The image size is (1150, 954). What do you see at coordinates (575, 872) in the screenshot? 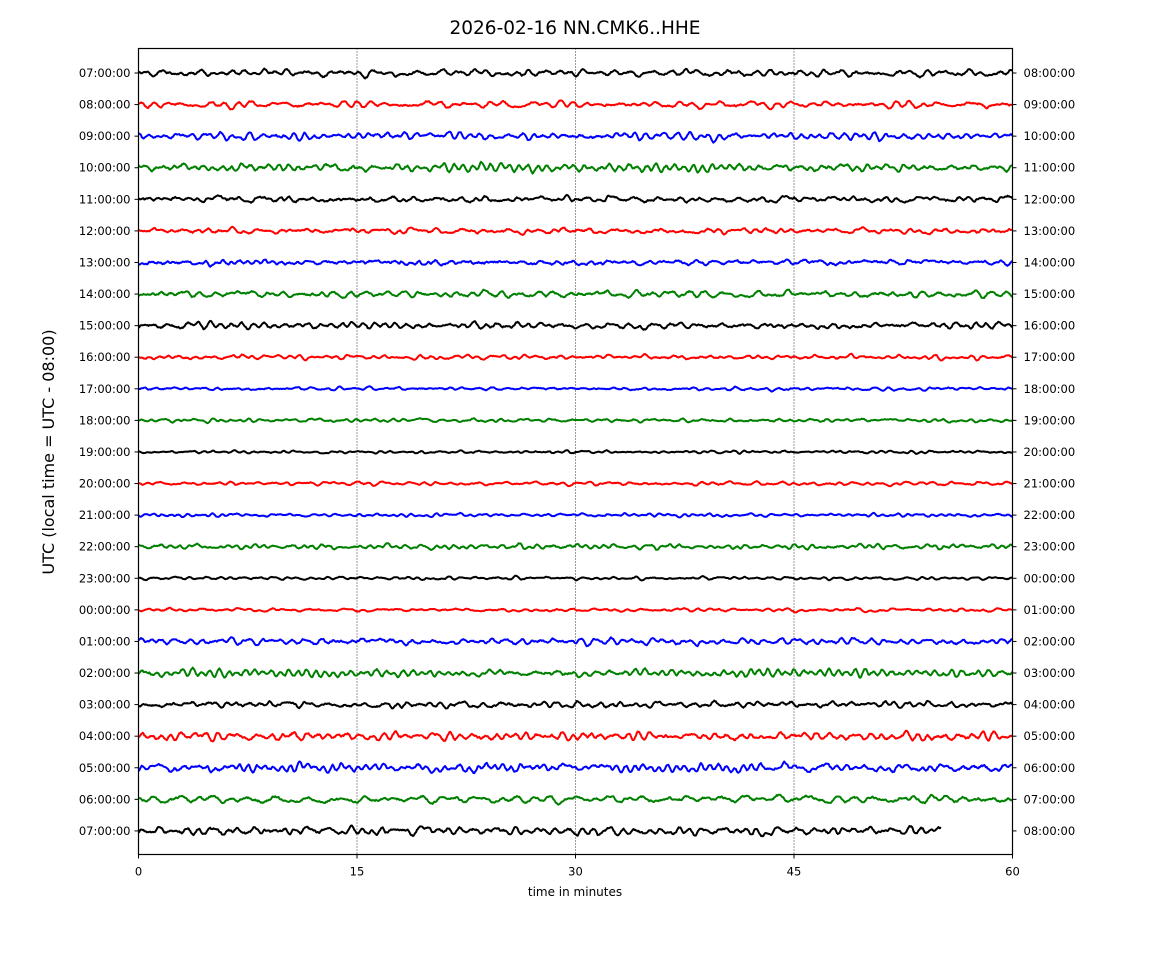
I see `x-tick-label-30: 30` at bounding box center [575, 872].